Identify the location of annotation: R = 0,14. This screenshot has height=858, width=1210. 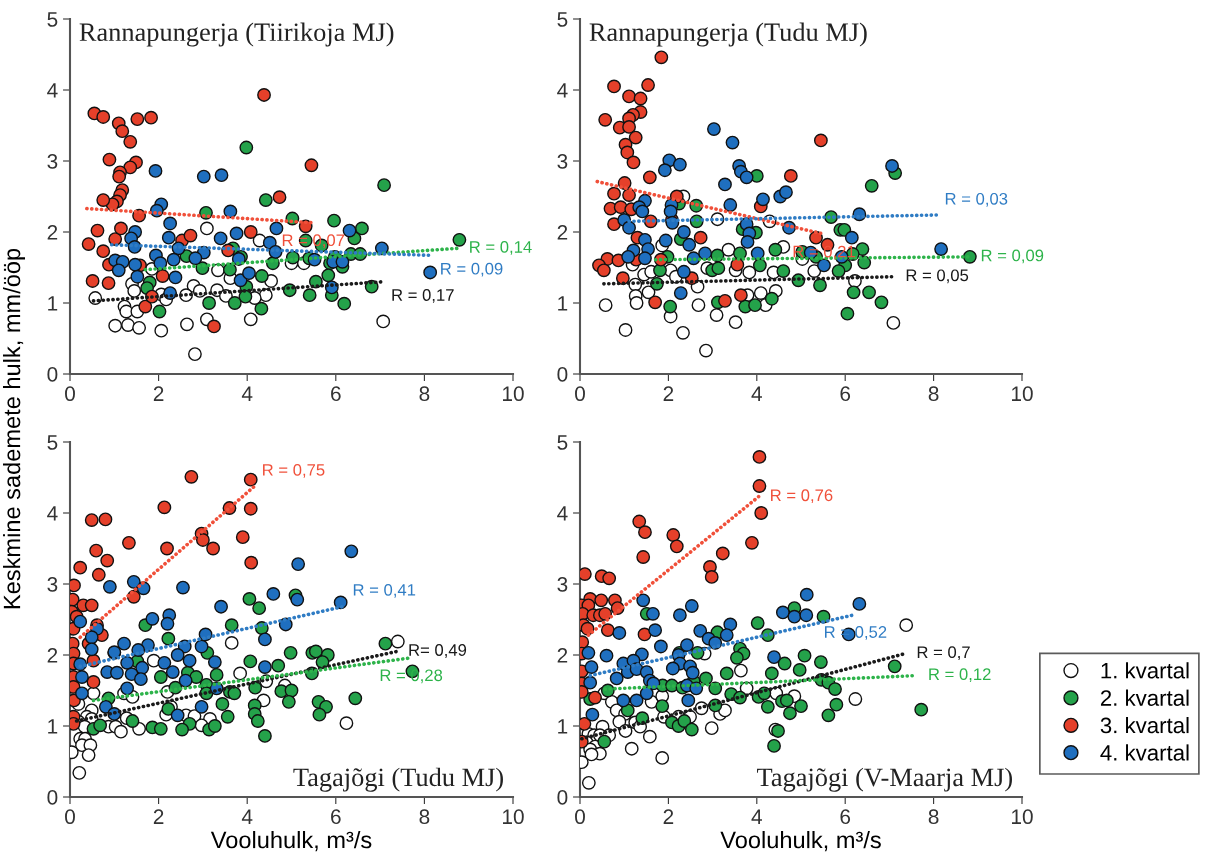
(501, 248).